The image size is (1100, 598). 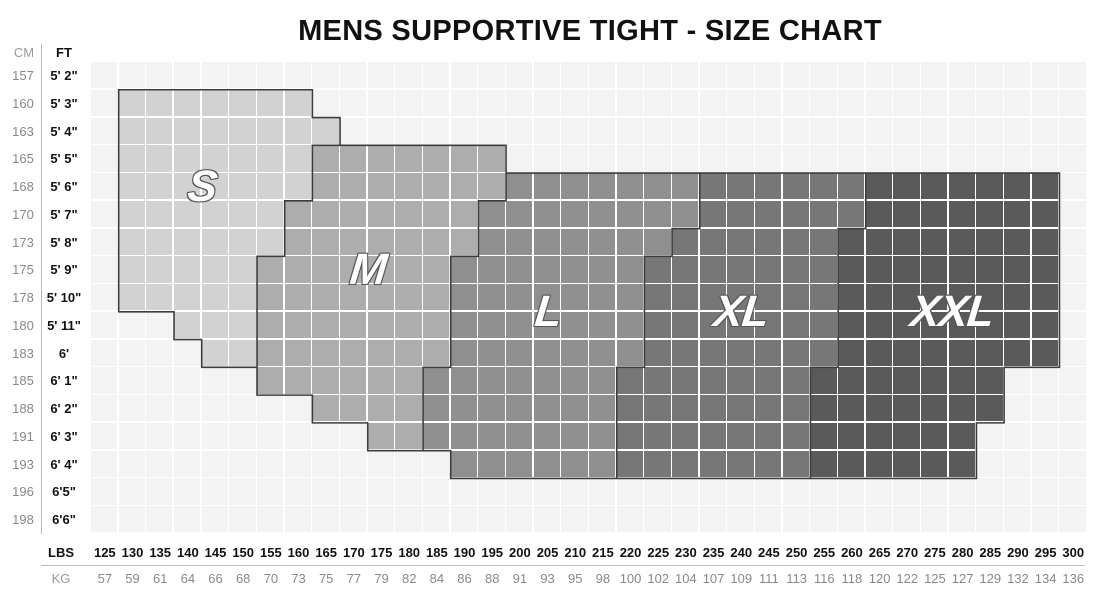 What do you see at coordinates (23, 353) in the screenshot?
I see `cm-label: 183` at bounding box center [23, 353].